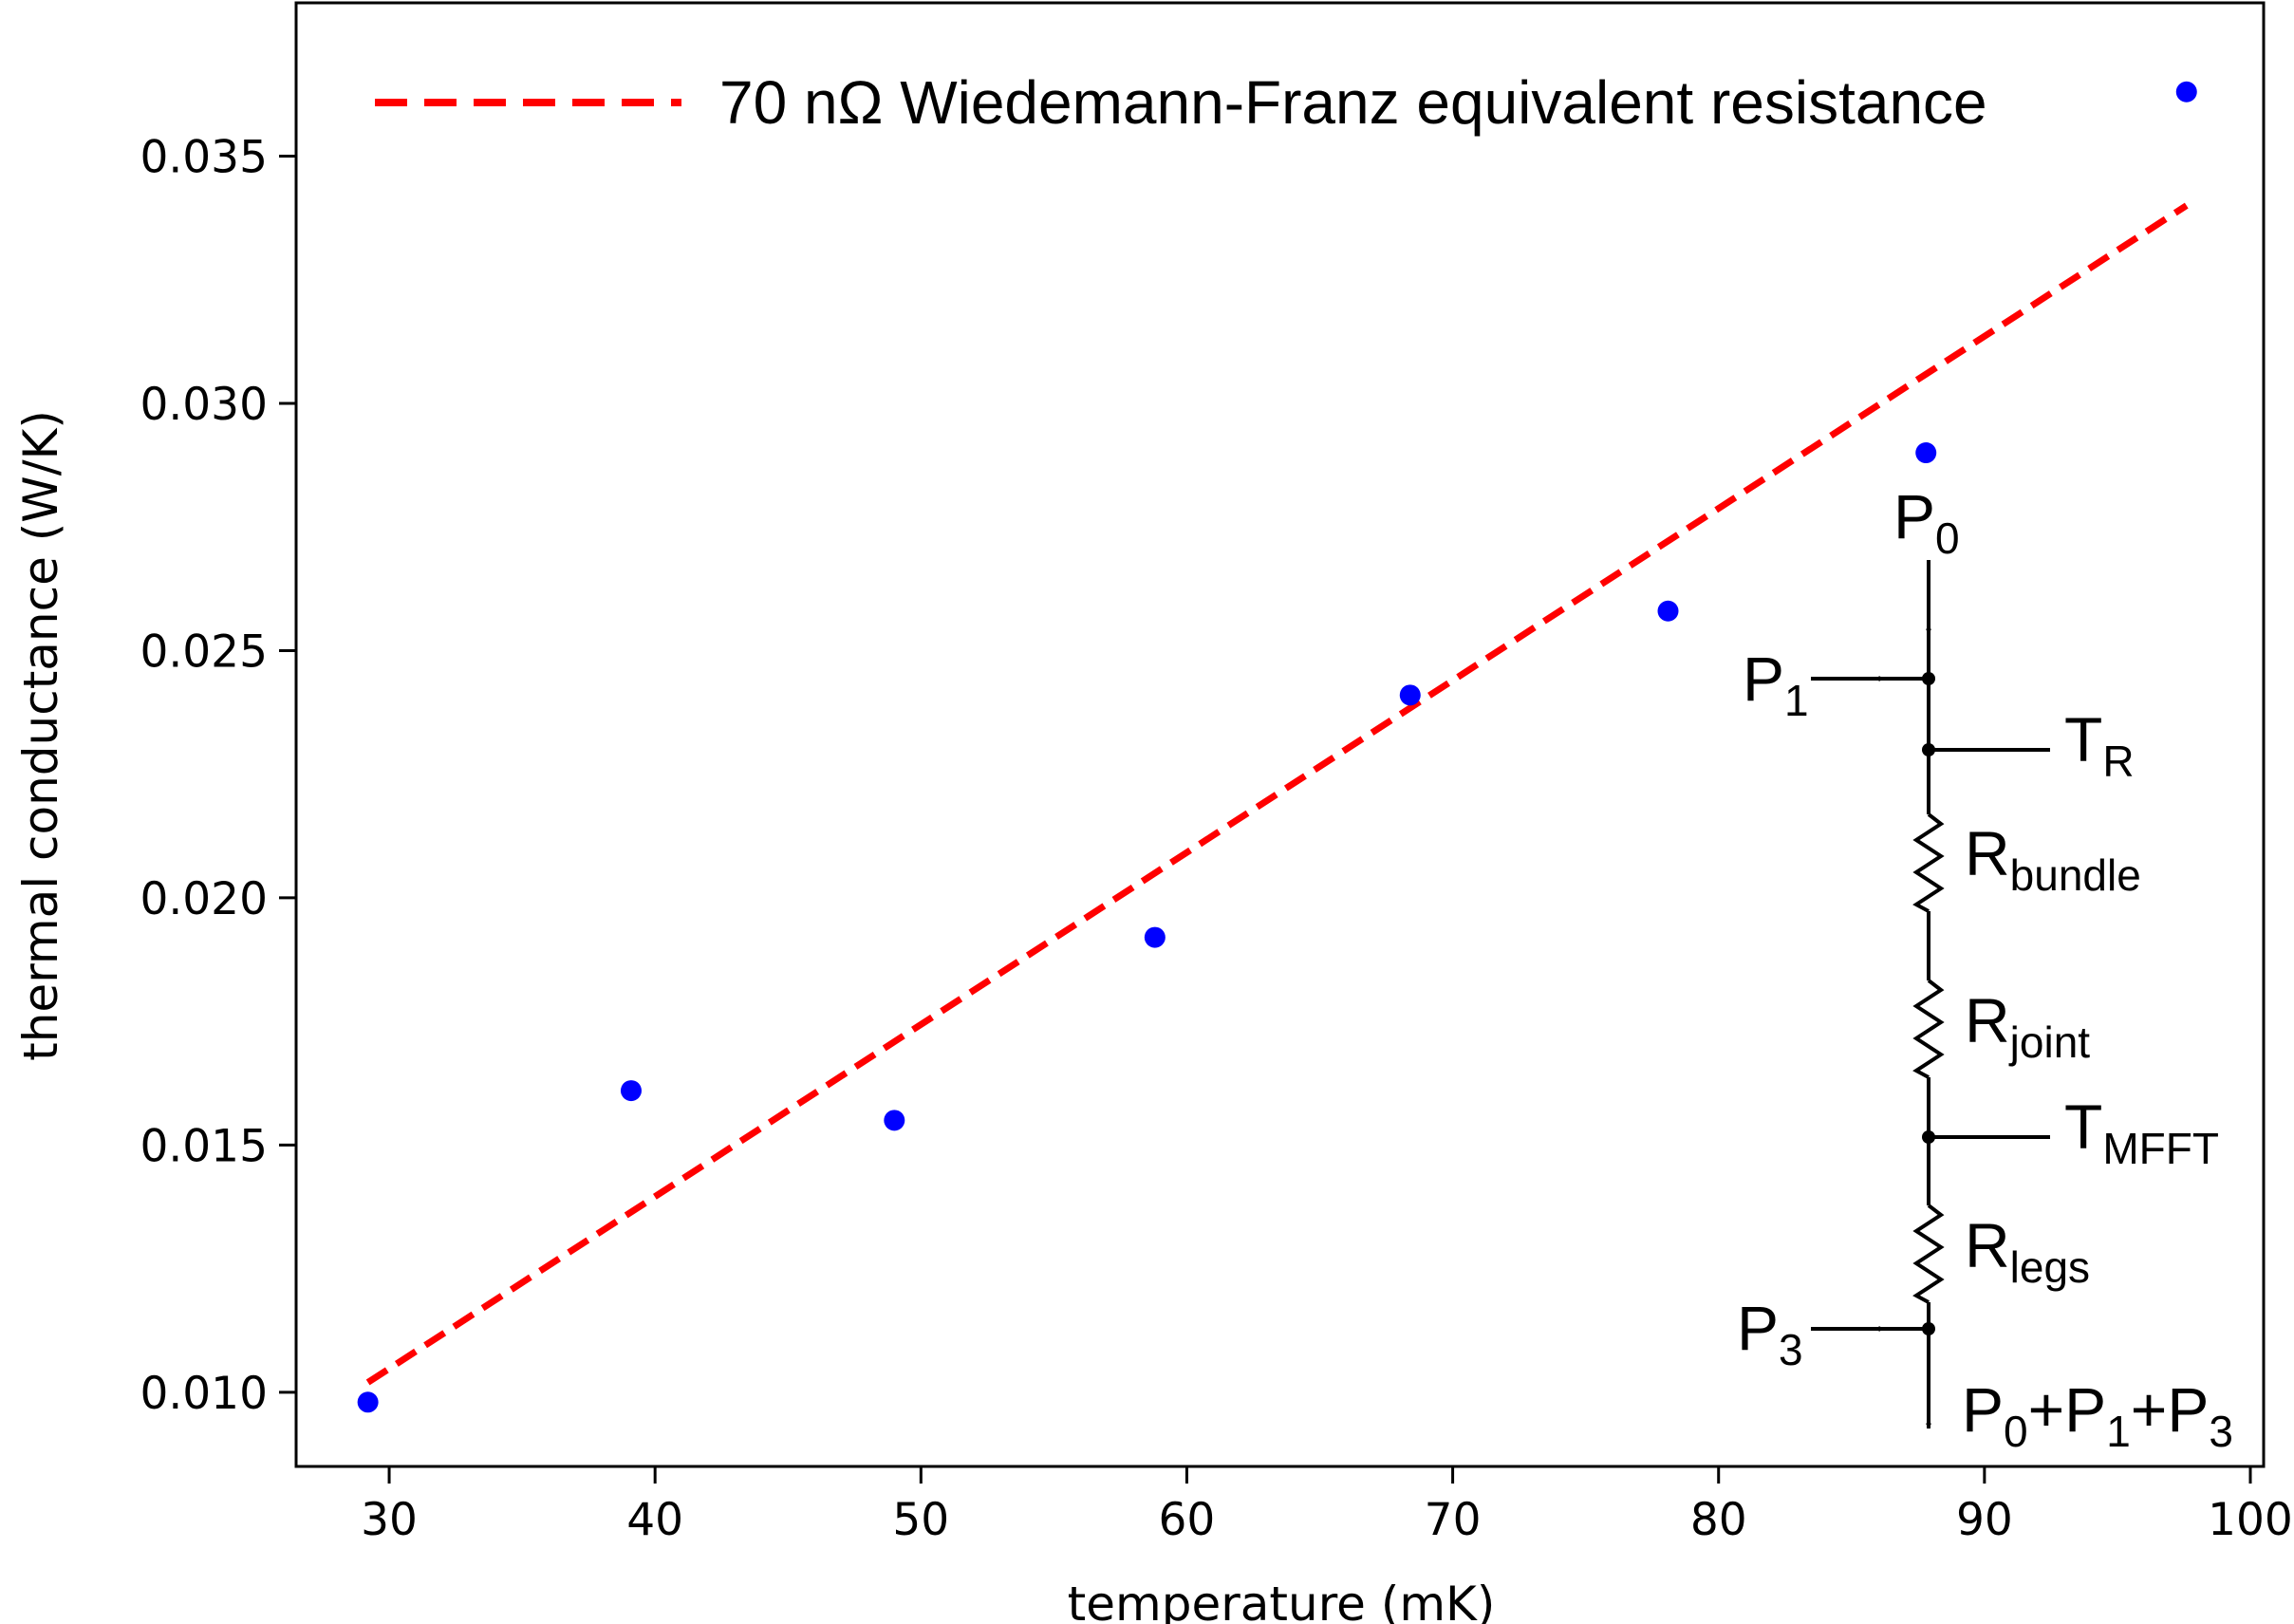  Describe the element at coordinates (1928, 679) in the screenshot. I see `node-p1` at that location.